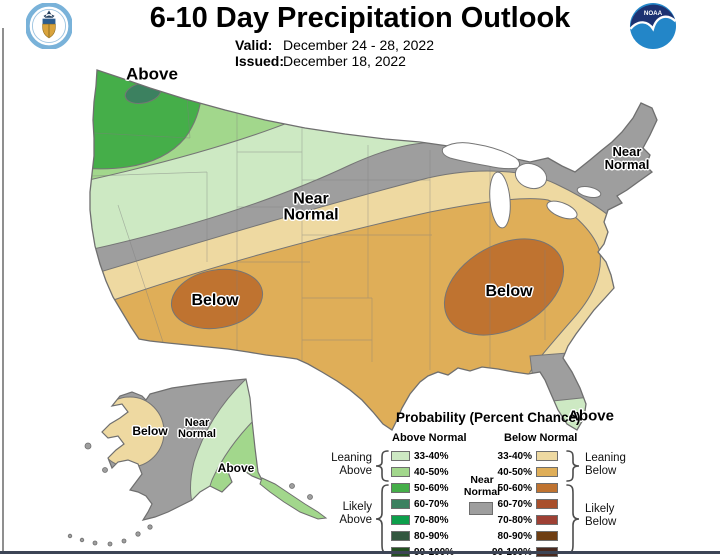 This screenshot has height=560, width=720. I want to click on map-label-northeast-near-normal: Near Normal, so click(627, 157).